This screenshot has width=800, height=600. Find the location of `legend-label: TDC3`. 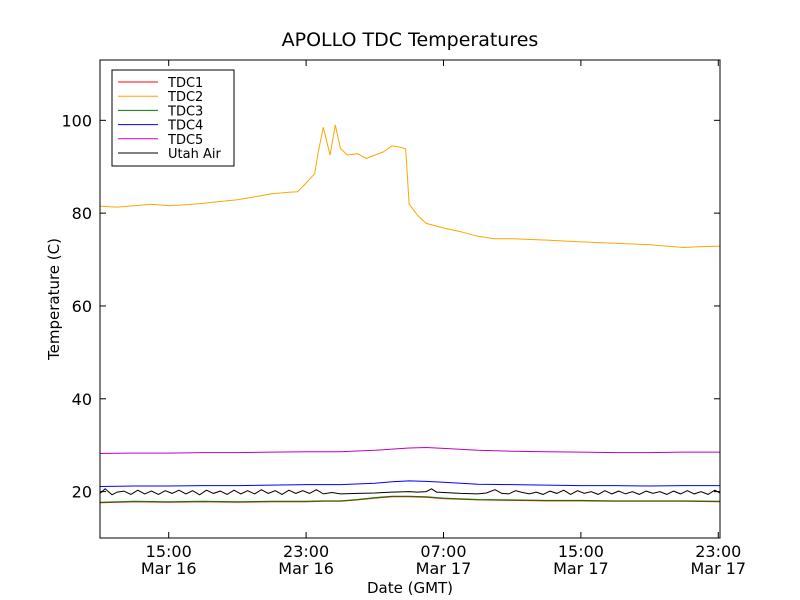

legend-label: TDC3 is located at coordinates (185, 111).